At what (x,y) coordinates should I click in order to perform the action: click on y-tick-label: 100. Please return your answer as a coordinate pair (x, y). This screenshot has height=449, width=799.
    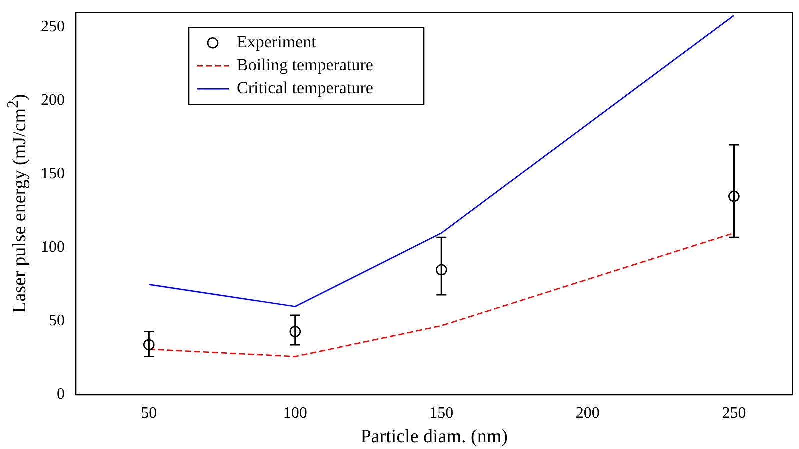
    Looking at the image, I should click on (53, 247).